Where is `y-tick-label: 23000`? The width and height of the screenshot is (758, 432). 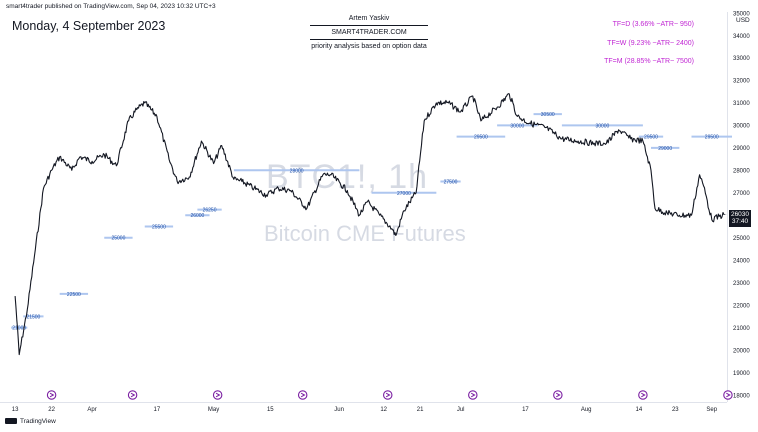 y-tick-label: 23000 is located at coordinates (741, 284).